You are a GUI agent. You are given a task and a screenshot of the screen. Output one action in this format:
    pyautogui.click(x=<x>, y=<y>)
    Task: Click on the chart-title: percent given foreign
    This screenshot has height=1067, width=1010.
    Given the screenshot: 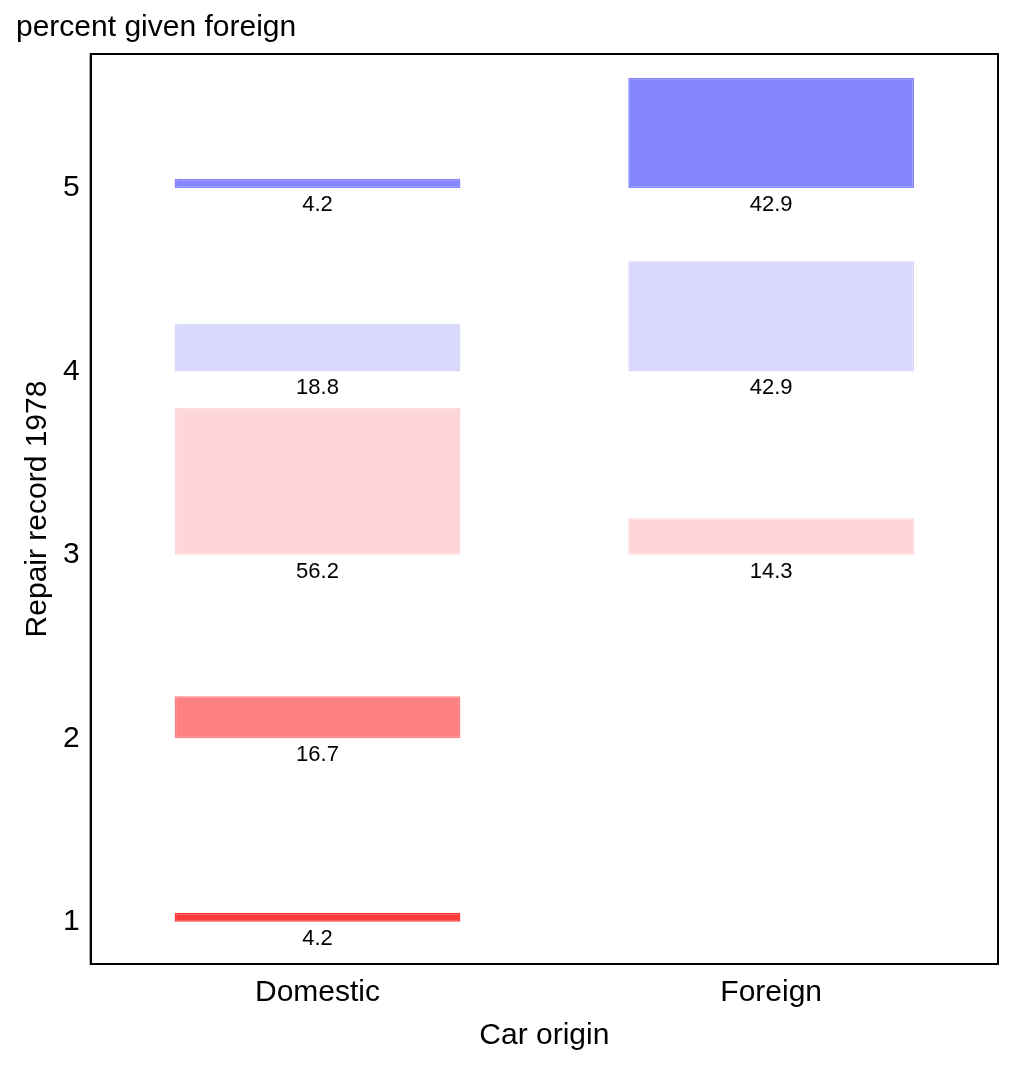 What is the action you would take?
    pyautogui.click(x=156, y=26)
    